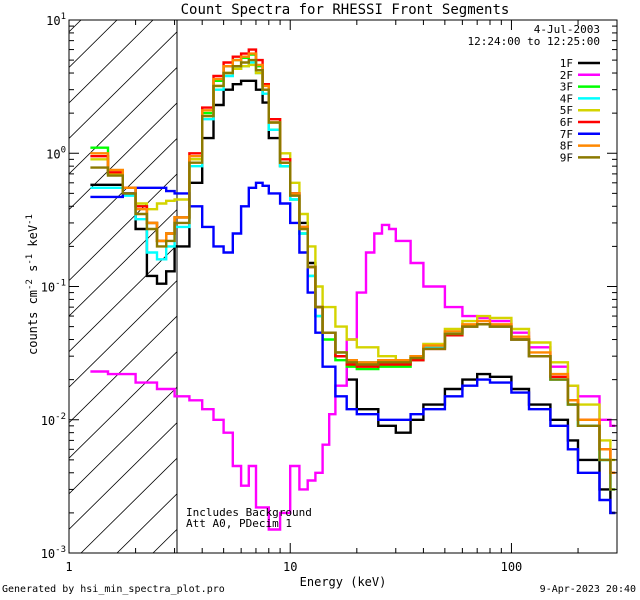 The width and height of the screenshot is (640, 600). What do you see at coordinates (53, 553) in the screenshot?
I see `y-tick-label: 10⁻³` at bounding box center [53, 553].